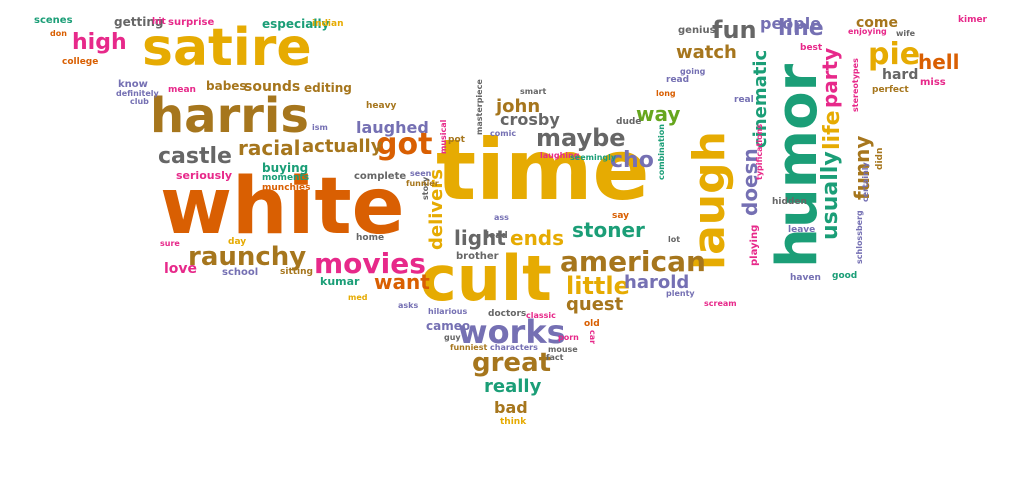  I want to click on word-sure: sure, so click(170, 243).